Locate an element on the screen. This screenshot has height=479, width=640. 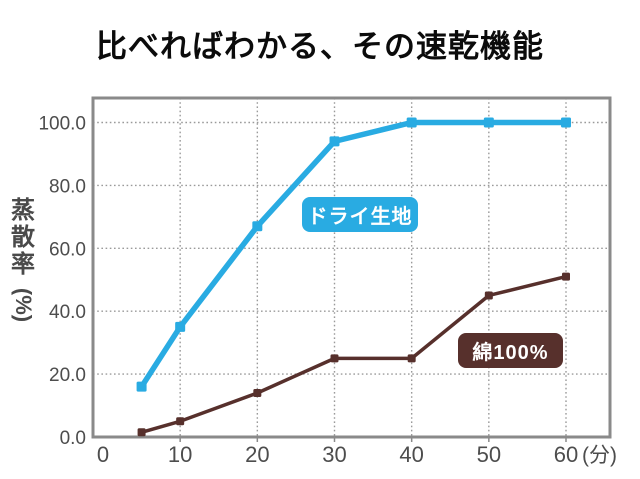
x-tick-label: 40 is located at coordinates (411, 454).